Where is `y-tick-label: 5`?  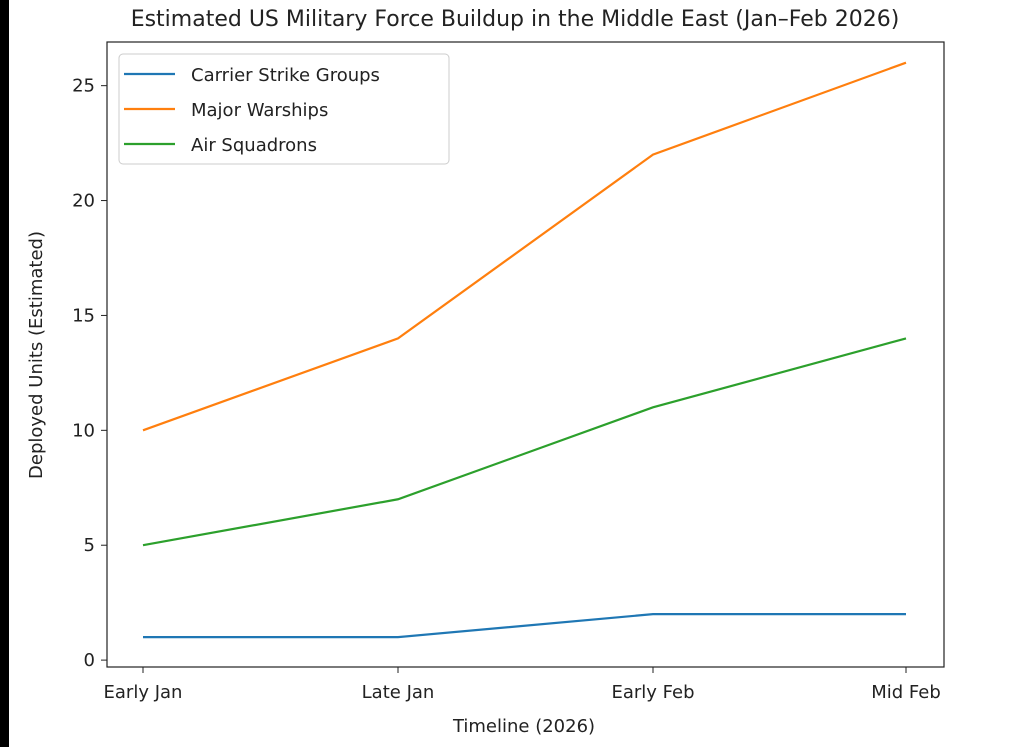
y-tick-label: 5 is located at coordinates (89, 545).